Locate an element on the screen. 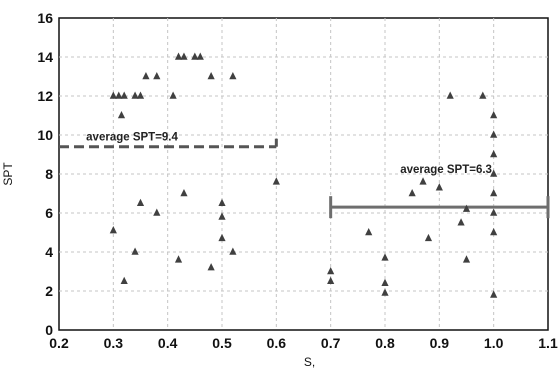 This screenshot has height=371, width=560. y-tick-label: 16 is located at coordinates (45, 18).